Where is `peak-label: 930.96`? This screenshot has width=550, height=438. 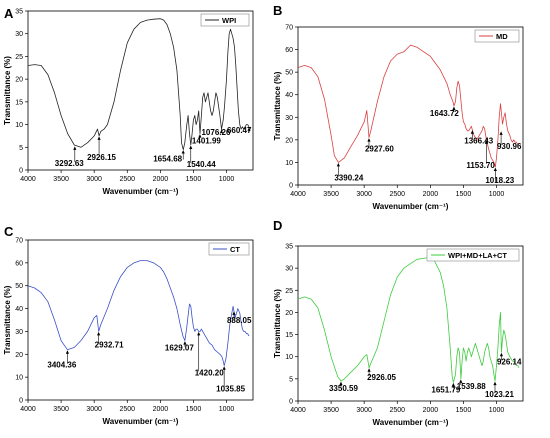 peak-label: 930.96 is located at coordinates (509, 146).